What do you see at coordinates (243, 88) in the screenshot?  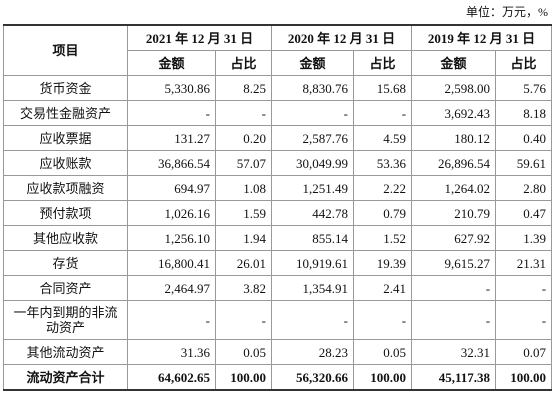 I see `table-cell: 8.25` at bounding box center [243, 88].